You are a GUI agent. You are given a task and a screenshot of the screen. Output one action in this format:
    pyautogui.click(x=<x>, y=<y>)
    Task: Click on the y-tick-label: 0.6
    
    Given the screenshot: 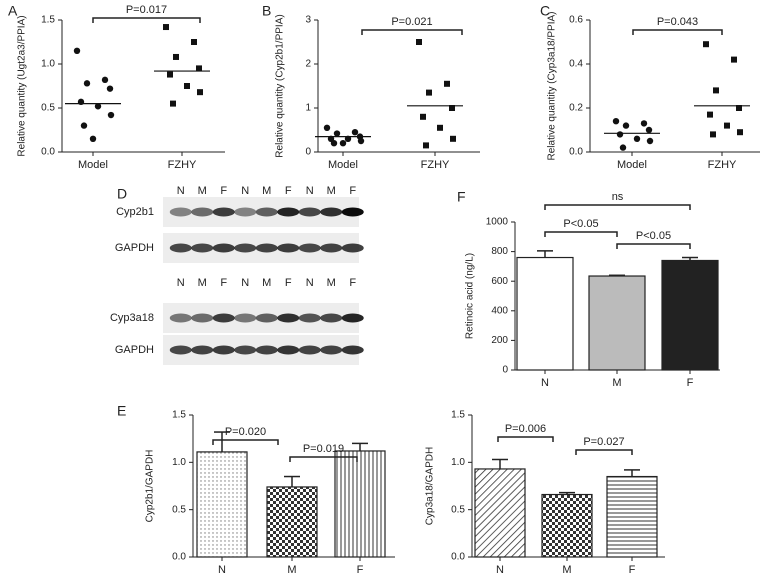 What is the action you would take?
    pyautogui.click(x=576, y=20)
    